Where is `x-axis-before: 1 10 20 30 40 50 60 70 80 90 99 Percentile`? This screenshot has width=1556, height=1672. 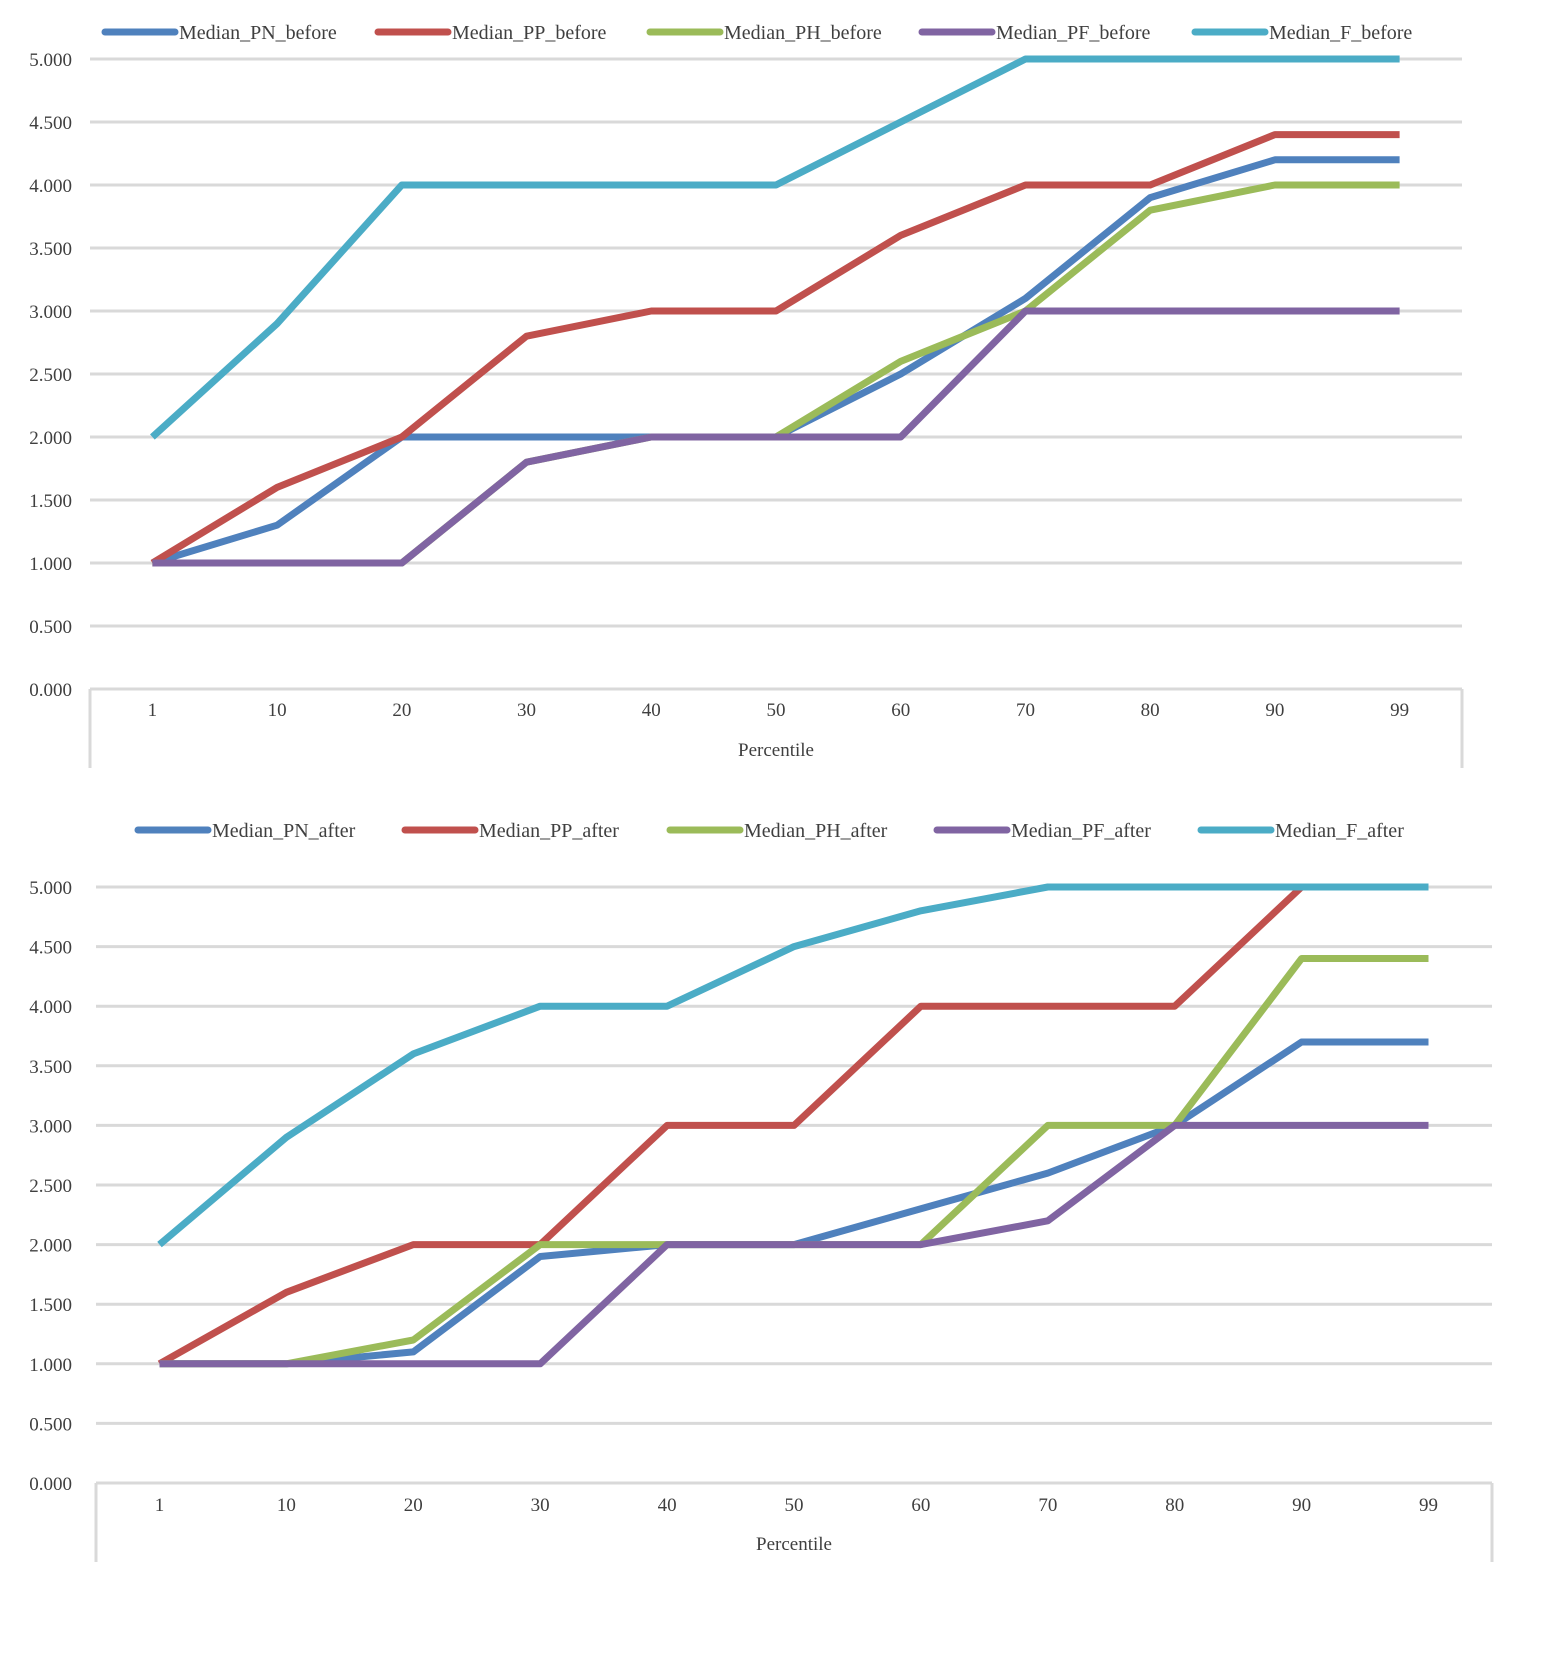
x-axis-before: 1 10 20 30 40 50 60 70 80 90 99 Percentile is located at coordinates (776, 727).